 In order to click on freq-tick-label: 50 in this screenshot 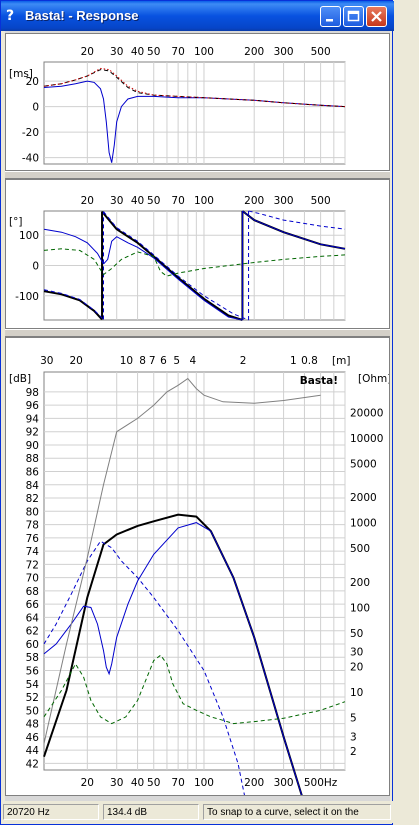, I will do `click(153, 783)`.